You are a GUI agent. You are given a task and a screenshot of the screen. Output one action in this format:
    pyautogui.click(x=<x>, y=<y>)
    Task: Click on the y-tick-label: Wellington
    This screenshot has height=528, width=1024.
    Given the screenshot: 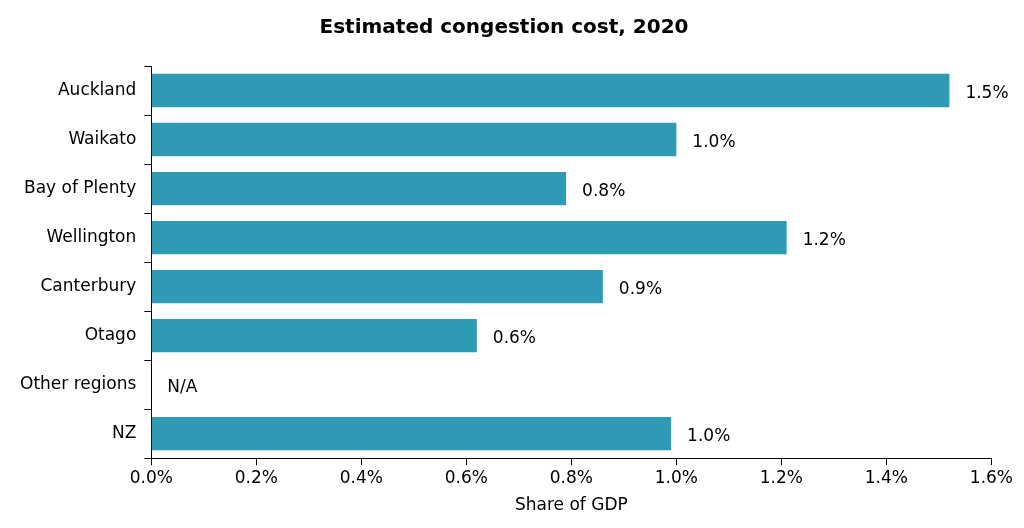 What is the action you would take?
    pyautogui.click(x=91, y=236)
    